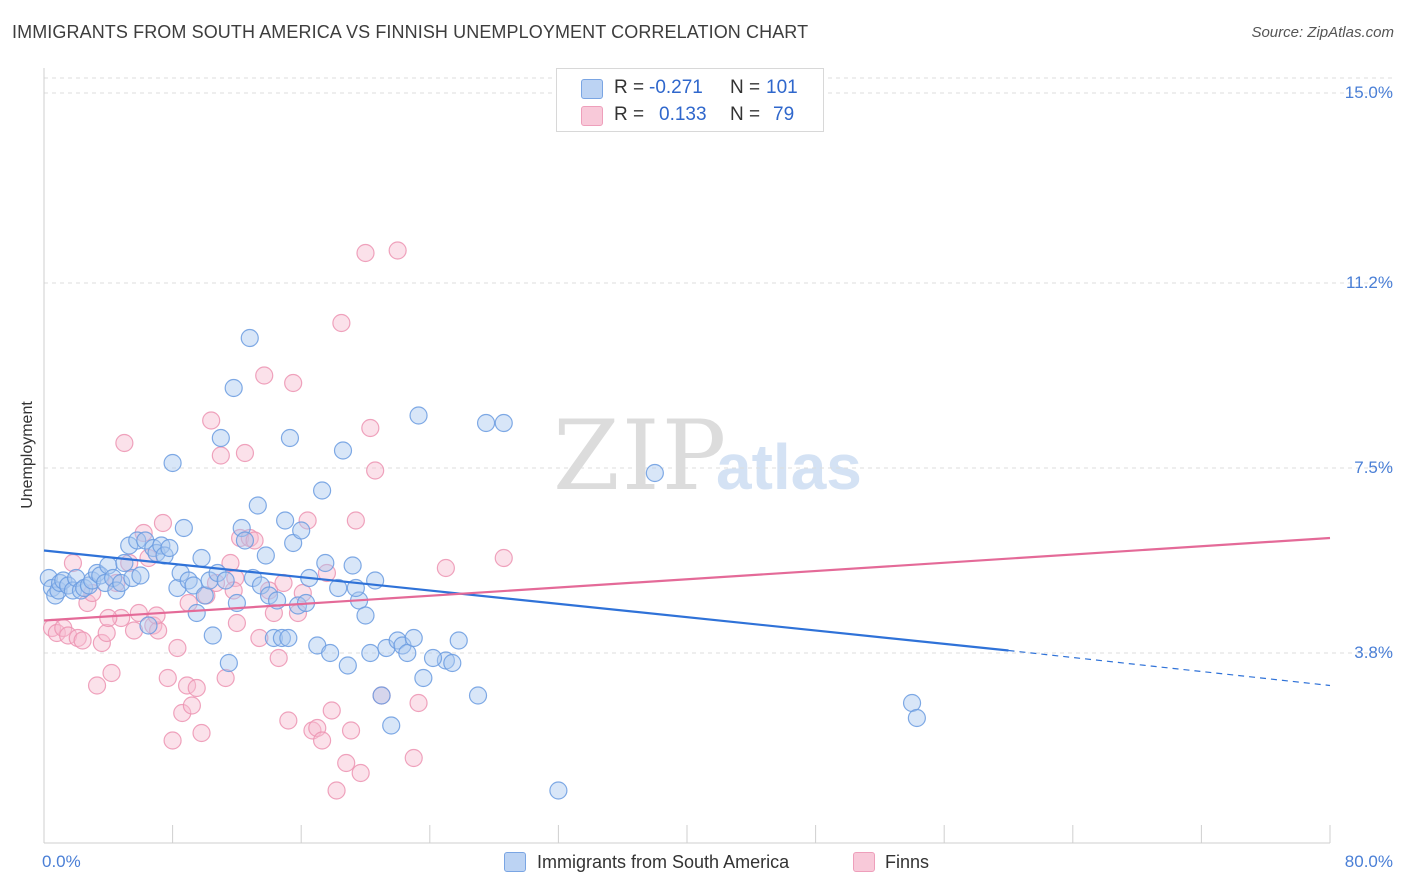  Describe the element at coordinates (1369, 282) in the screenshot. I see `y-tick-label: 11.2%` at that location.